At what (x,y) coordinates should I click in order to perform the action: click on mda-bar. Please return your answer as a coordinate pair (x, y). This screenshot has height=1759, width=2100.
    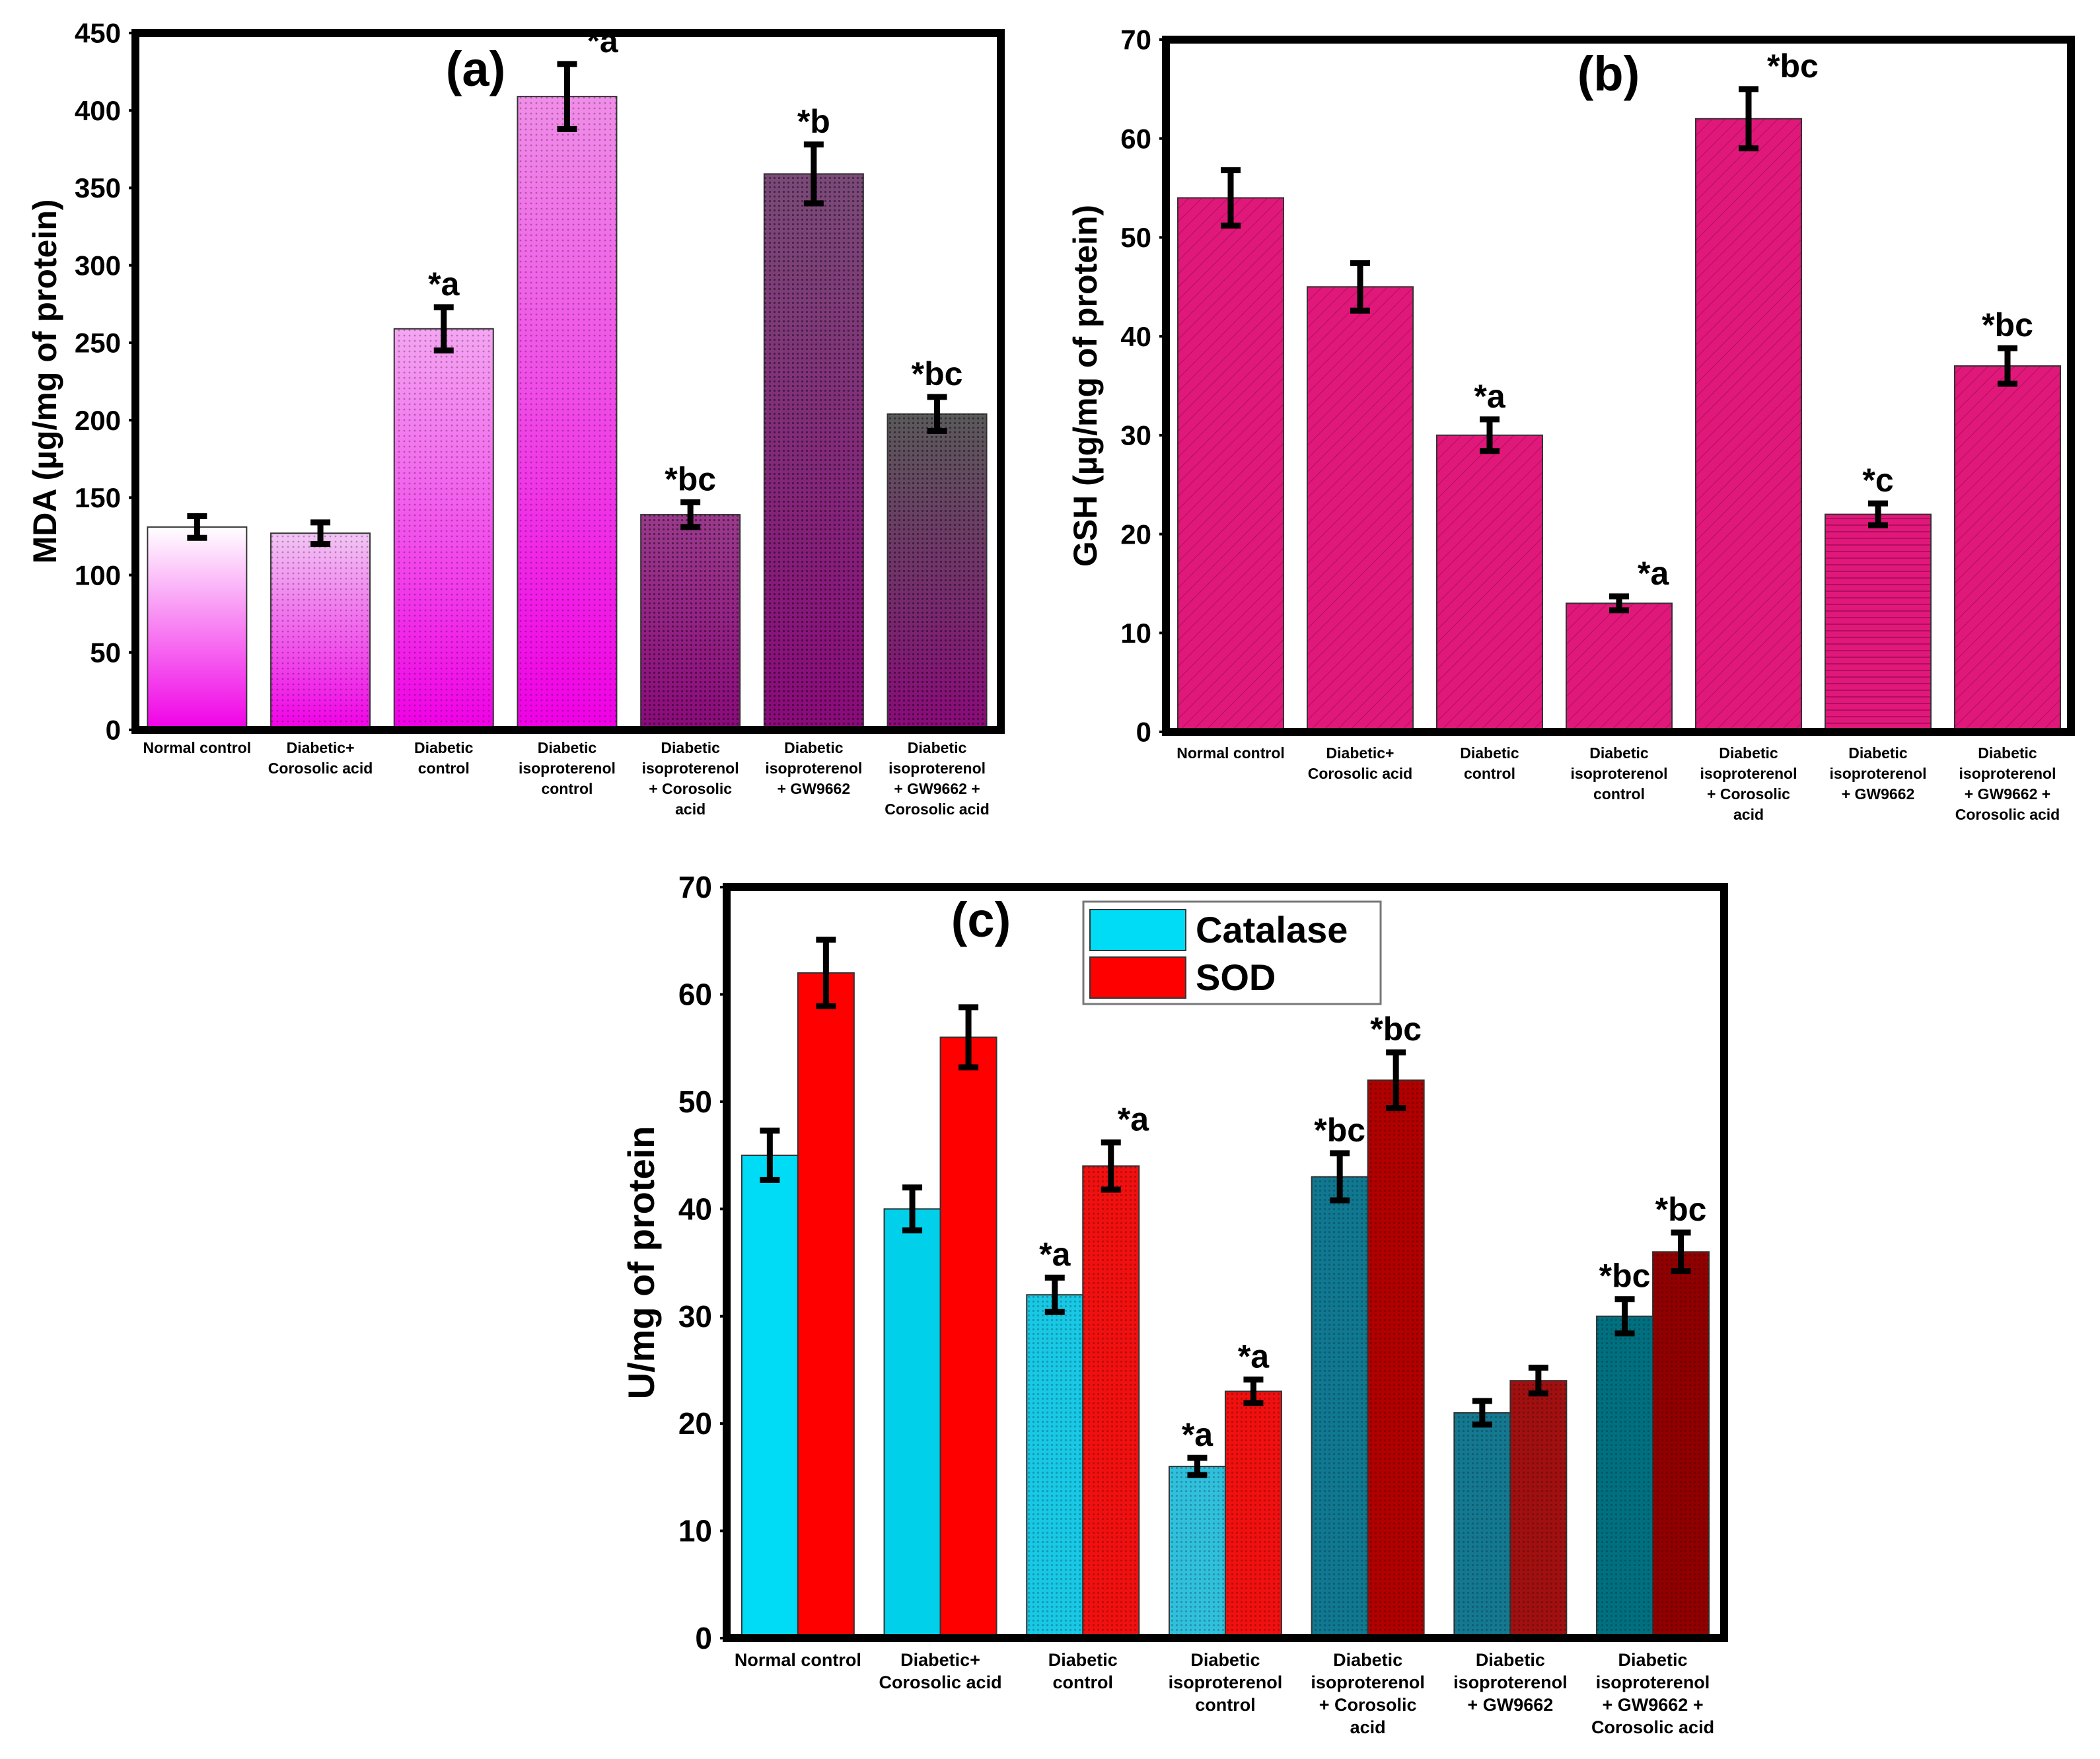
    Looking at the image, I should click on (197, 628).